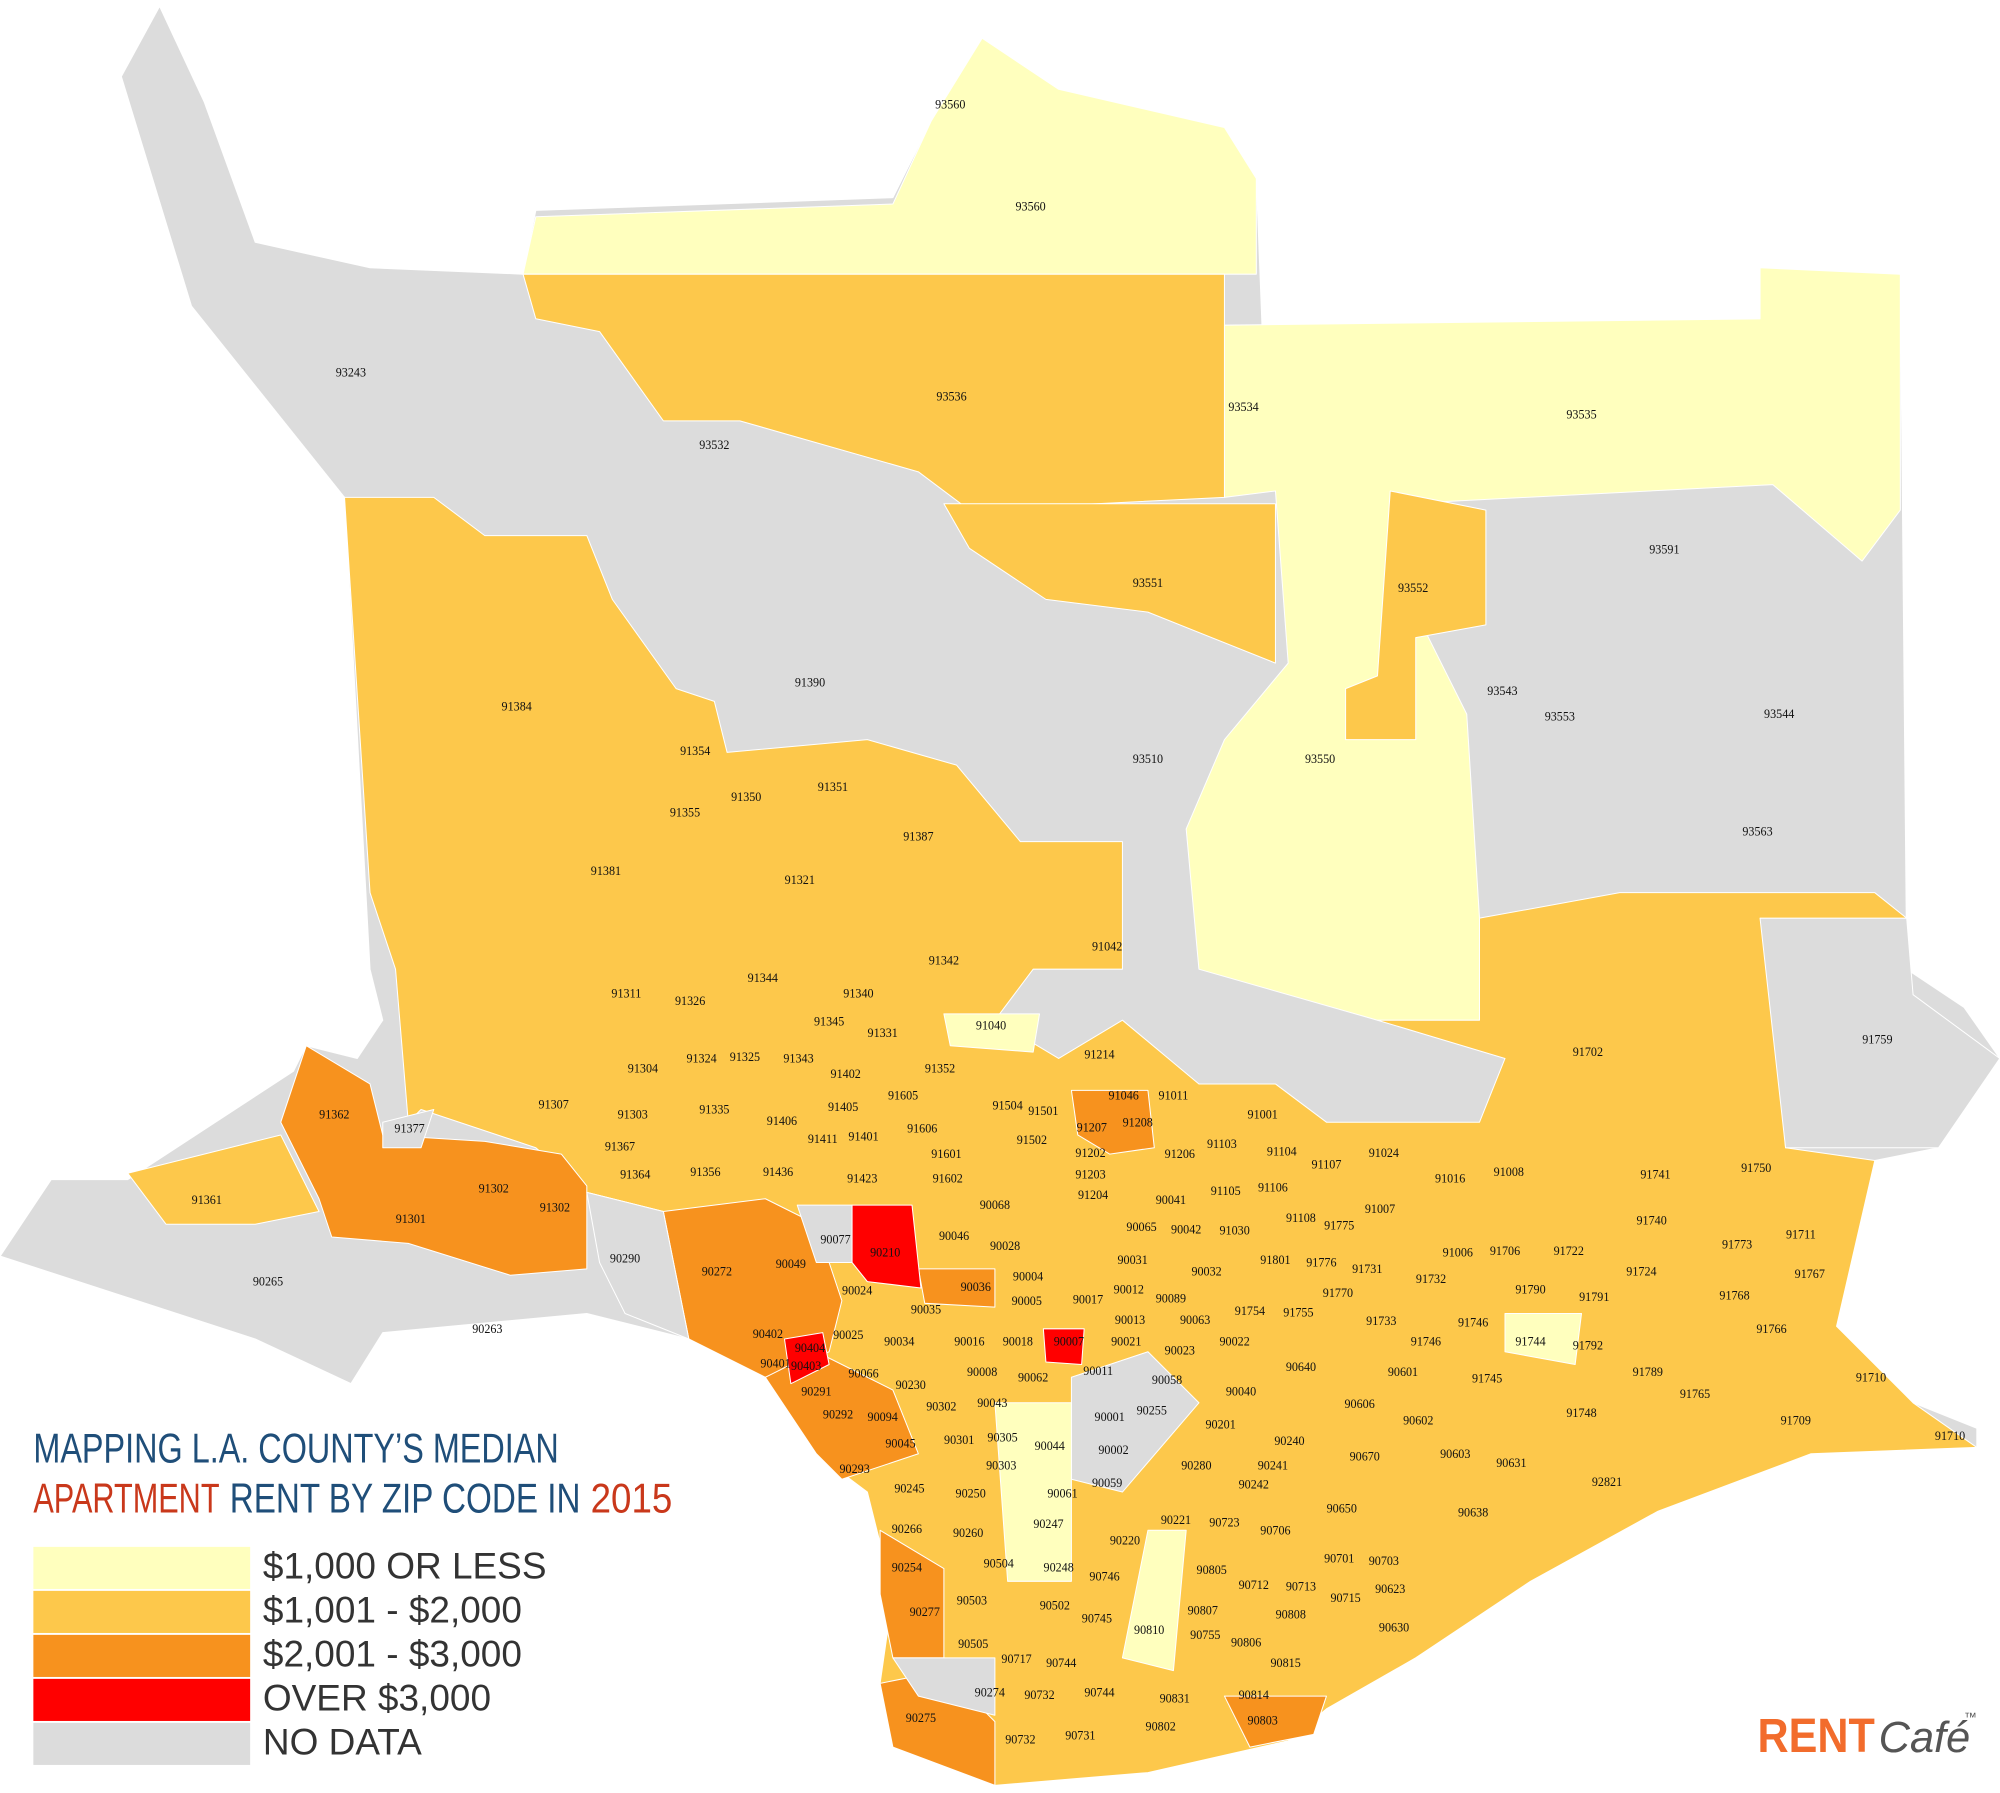  I want to click on zip-label: 91355, so click(685, 812).